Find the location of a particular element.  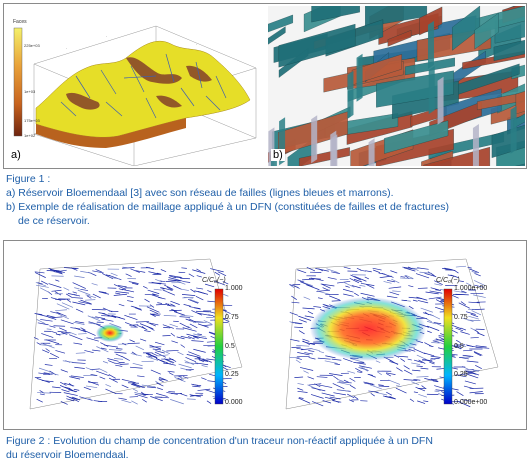

concentration-plot-right is located at coordinates (392, 334).